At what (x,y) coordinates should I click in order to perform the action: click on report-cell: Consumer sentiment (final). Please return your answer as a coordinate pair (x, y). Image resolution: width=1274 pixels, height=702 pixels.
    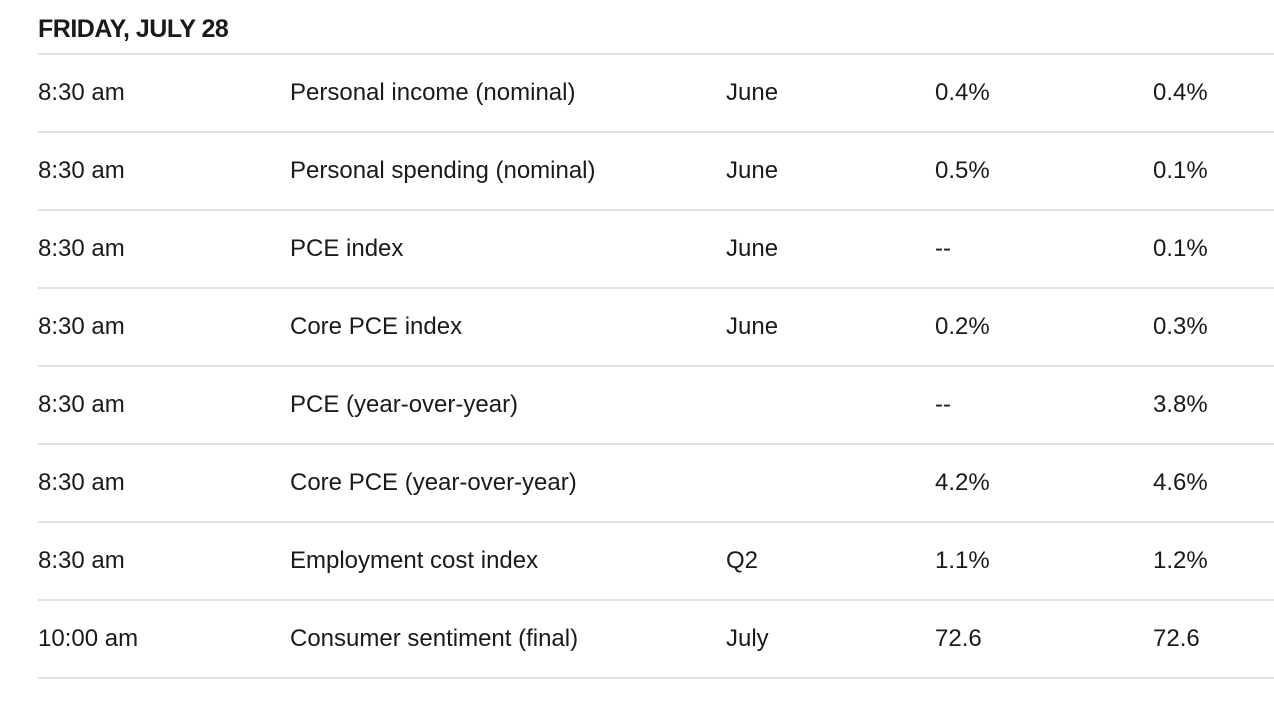
    Looking at the image, I should click on (434, 638).